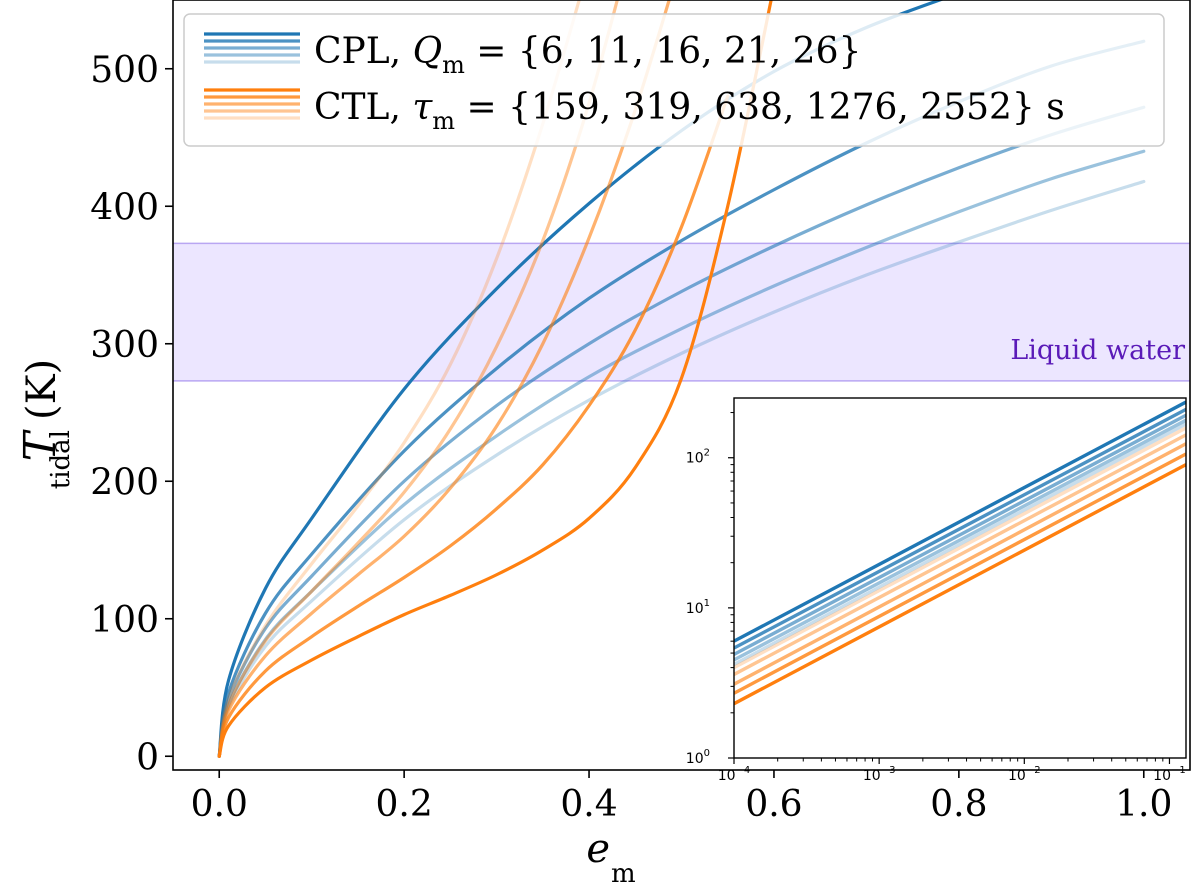 The image size is (1200, 888). I want to click on y-tick-label: 300, so click(124, 345).